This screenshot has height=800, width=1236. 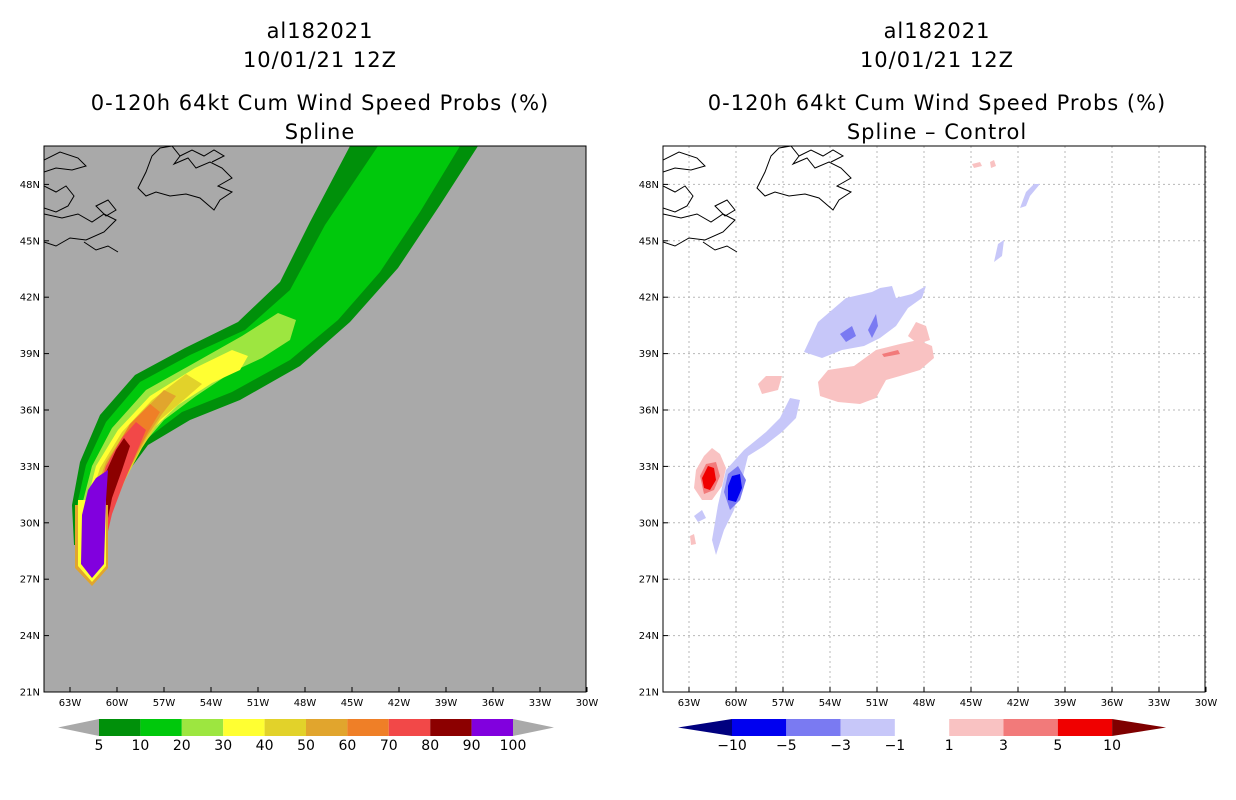 What do you see at coordinates (937, 132) in the screenshot?
I see `right-subtitle: Spline – Control` at bounding box center [937, 132].